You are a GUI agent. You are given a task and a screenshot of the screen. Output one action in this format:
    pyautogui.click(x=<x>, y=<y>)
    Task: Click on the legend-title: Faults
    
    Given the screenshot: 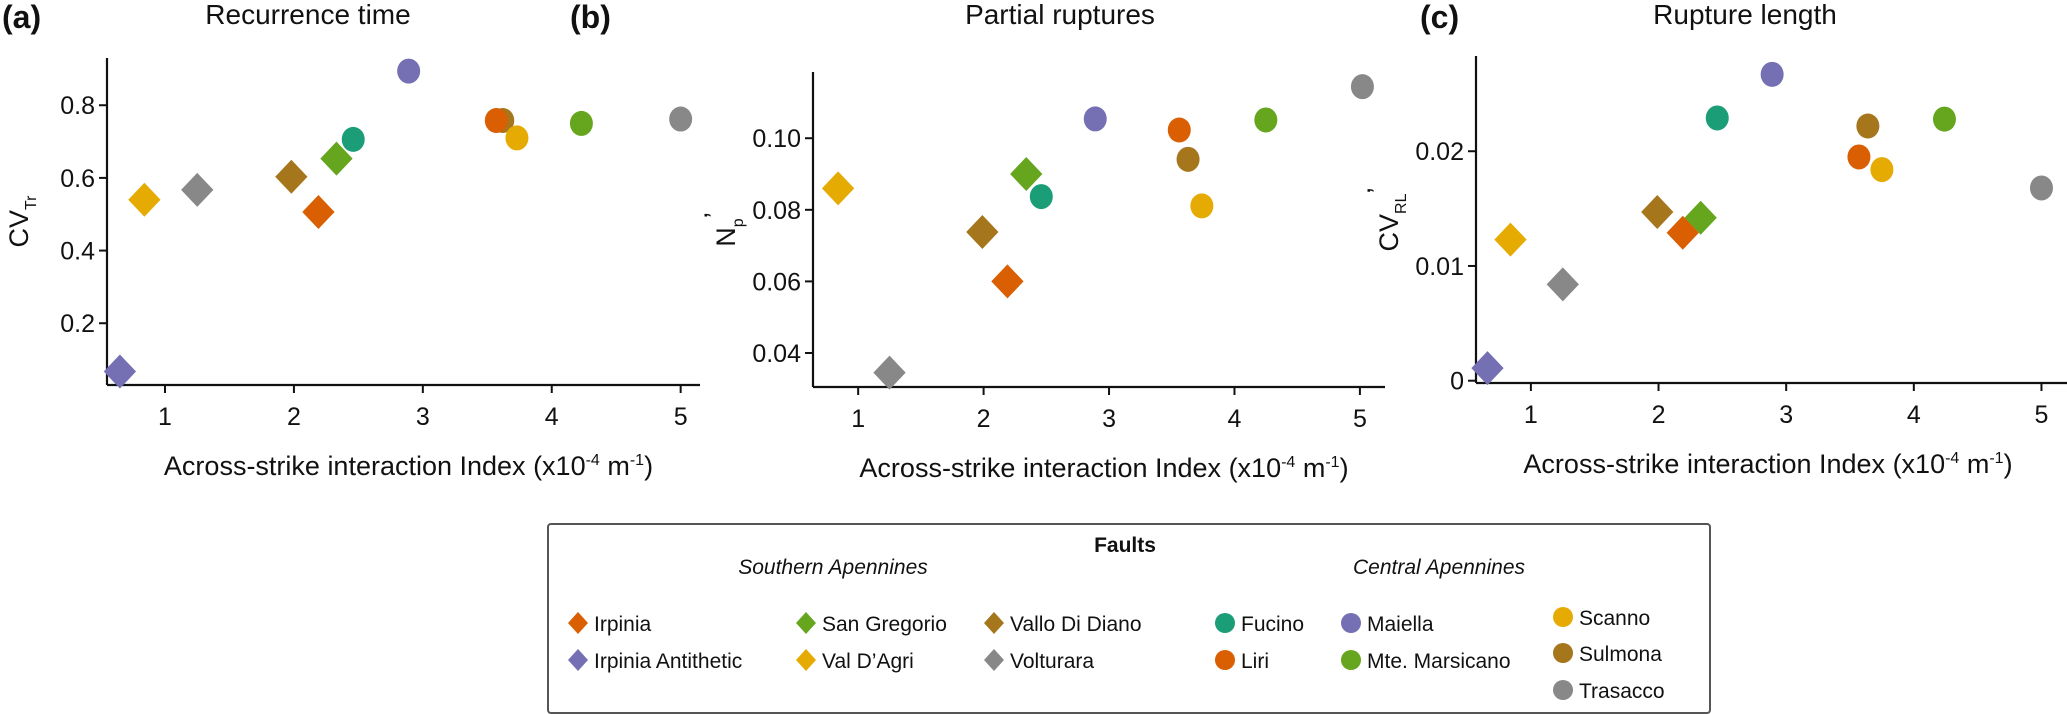 What is the action you would take?
    pyautogui.click(x=1125, y=545)
    